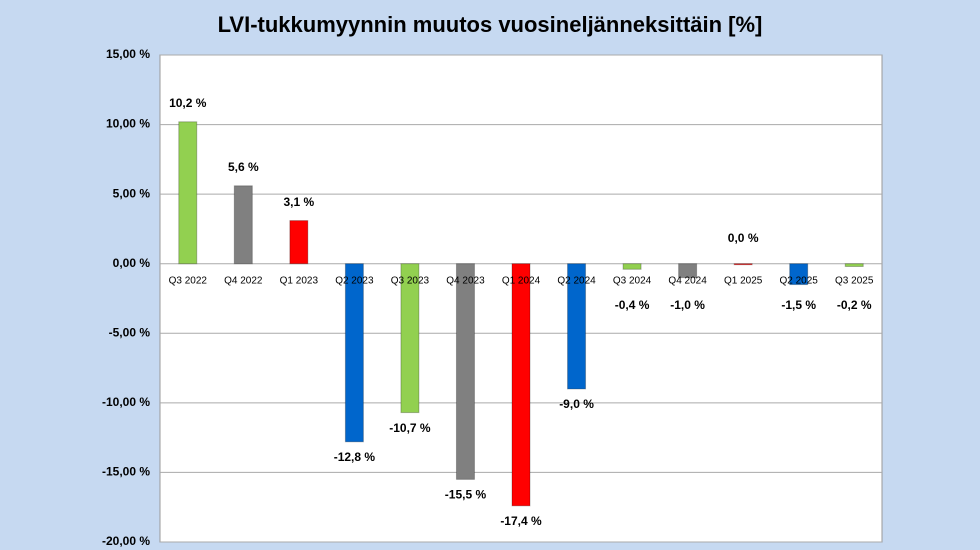  What do you see at coordinates (687, 305) in the screenshot?
I see `value-label: -1,0 %` at bounding box center [687, 305].